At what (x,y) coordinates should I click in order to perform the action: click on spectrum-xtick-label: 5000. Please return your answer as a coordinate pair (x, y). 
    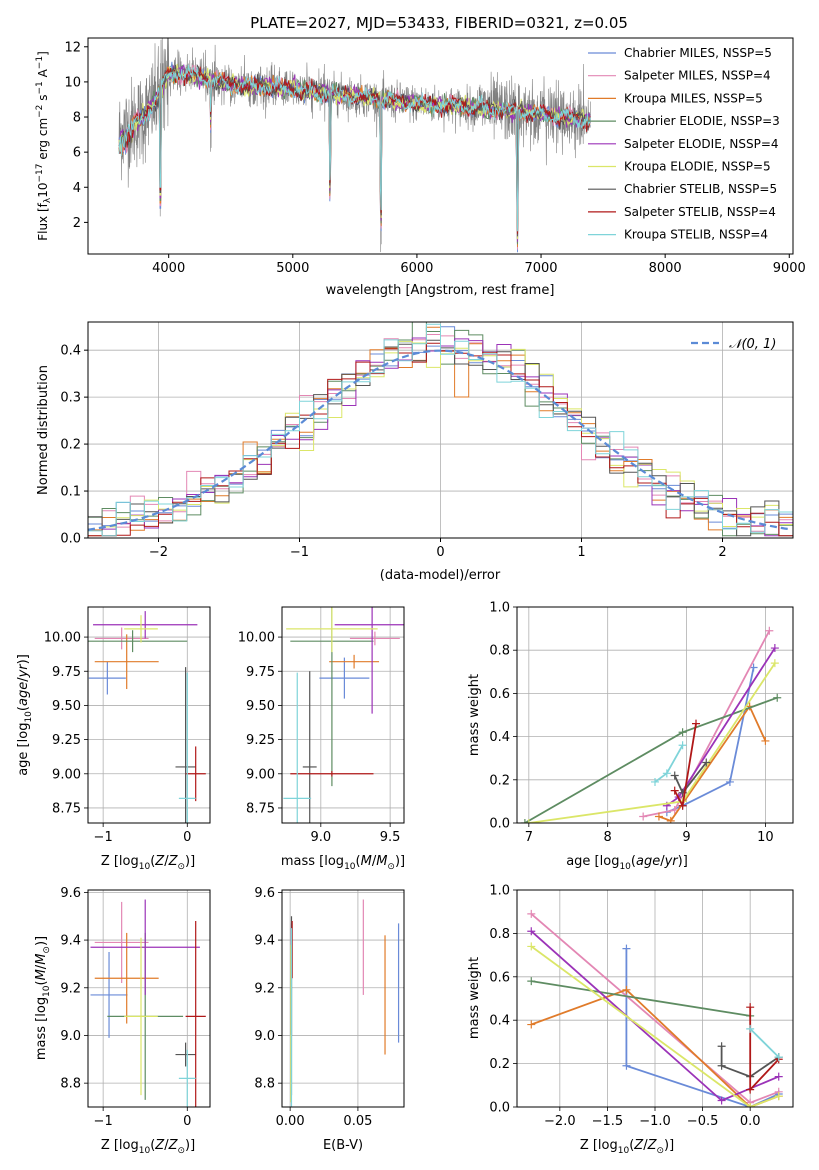
    Looking at the image, I should click on (292, 268).